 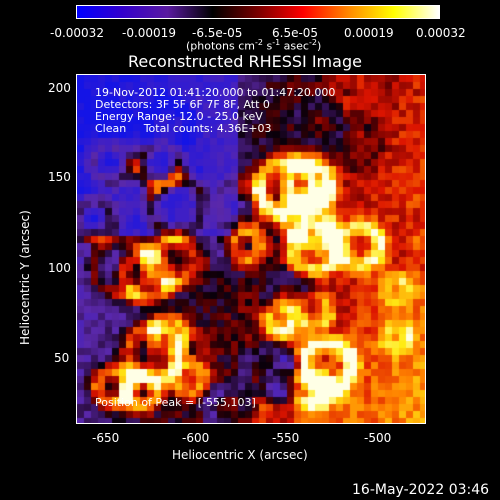 I want to click on y-tick-label: 150, so click(x=59, y=177).